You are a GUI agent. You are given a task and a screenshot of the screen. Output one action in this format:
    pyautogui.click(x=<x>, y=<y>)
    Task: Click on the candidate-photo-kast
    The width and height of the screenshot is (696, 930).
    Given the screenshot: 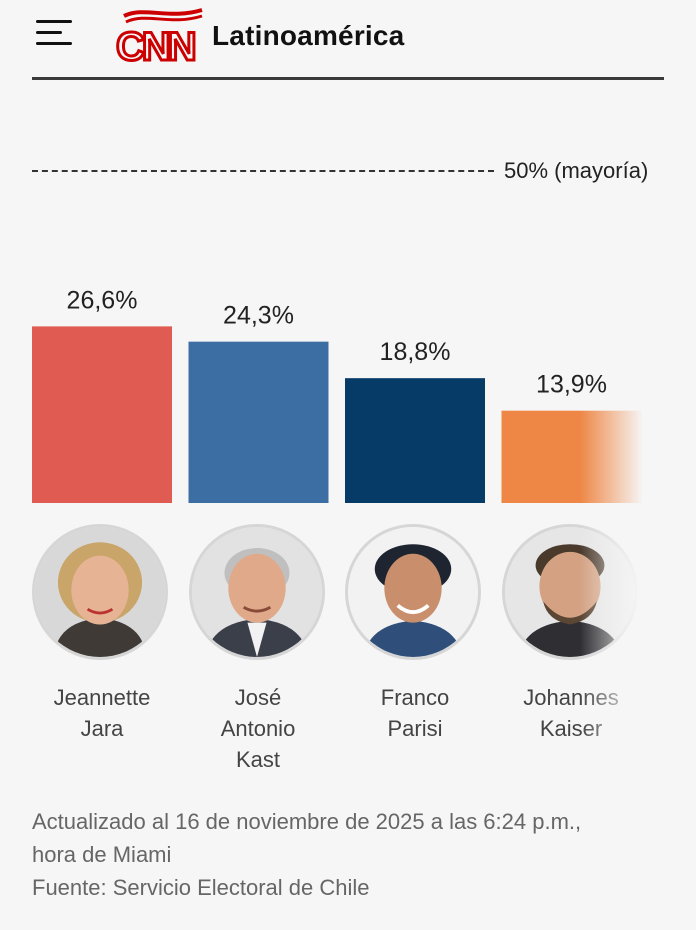 What is the action you would take?
    pyautogui.click(x=257, y=592)
    